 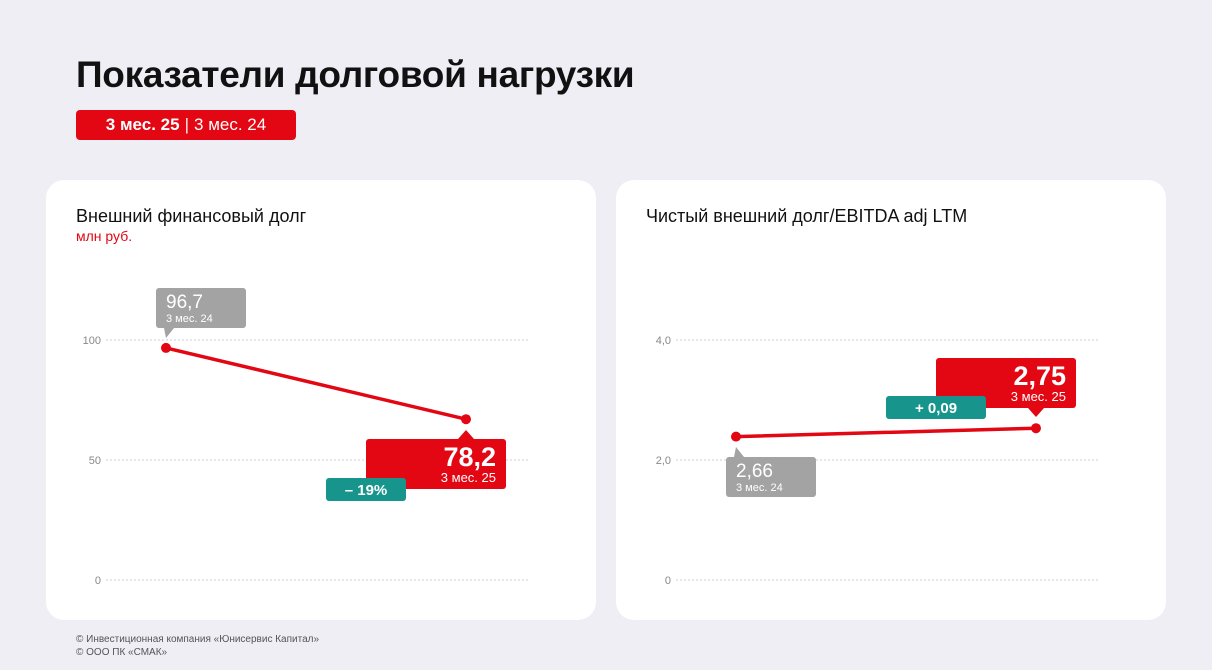 What do you see at coordinates (754, 471) in the screenshot?
I see `label-value: 2,66` at bounding box center [754, 471].